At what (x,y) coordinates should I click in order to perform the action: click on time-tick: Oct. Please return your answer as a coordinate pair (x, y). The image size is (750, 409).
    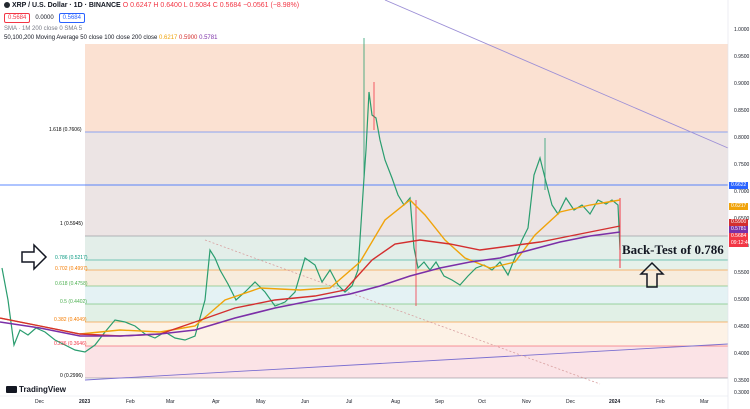
    Looking at the image, I should click on (482, 402).